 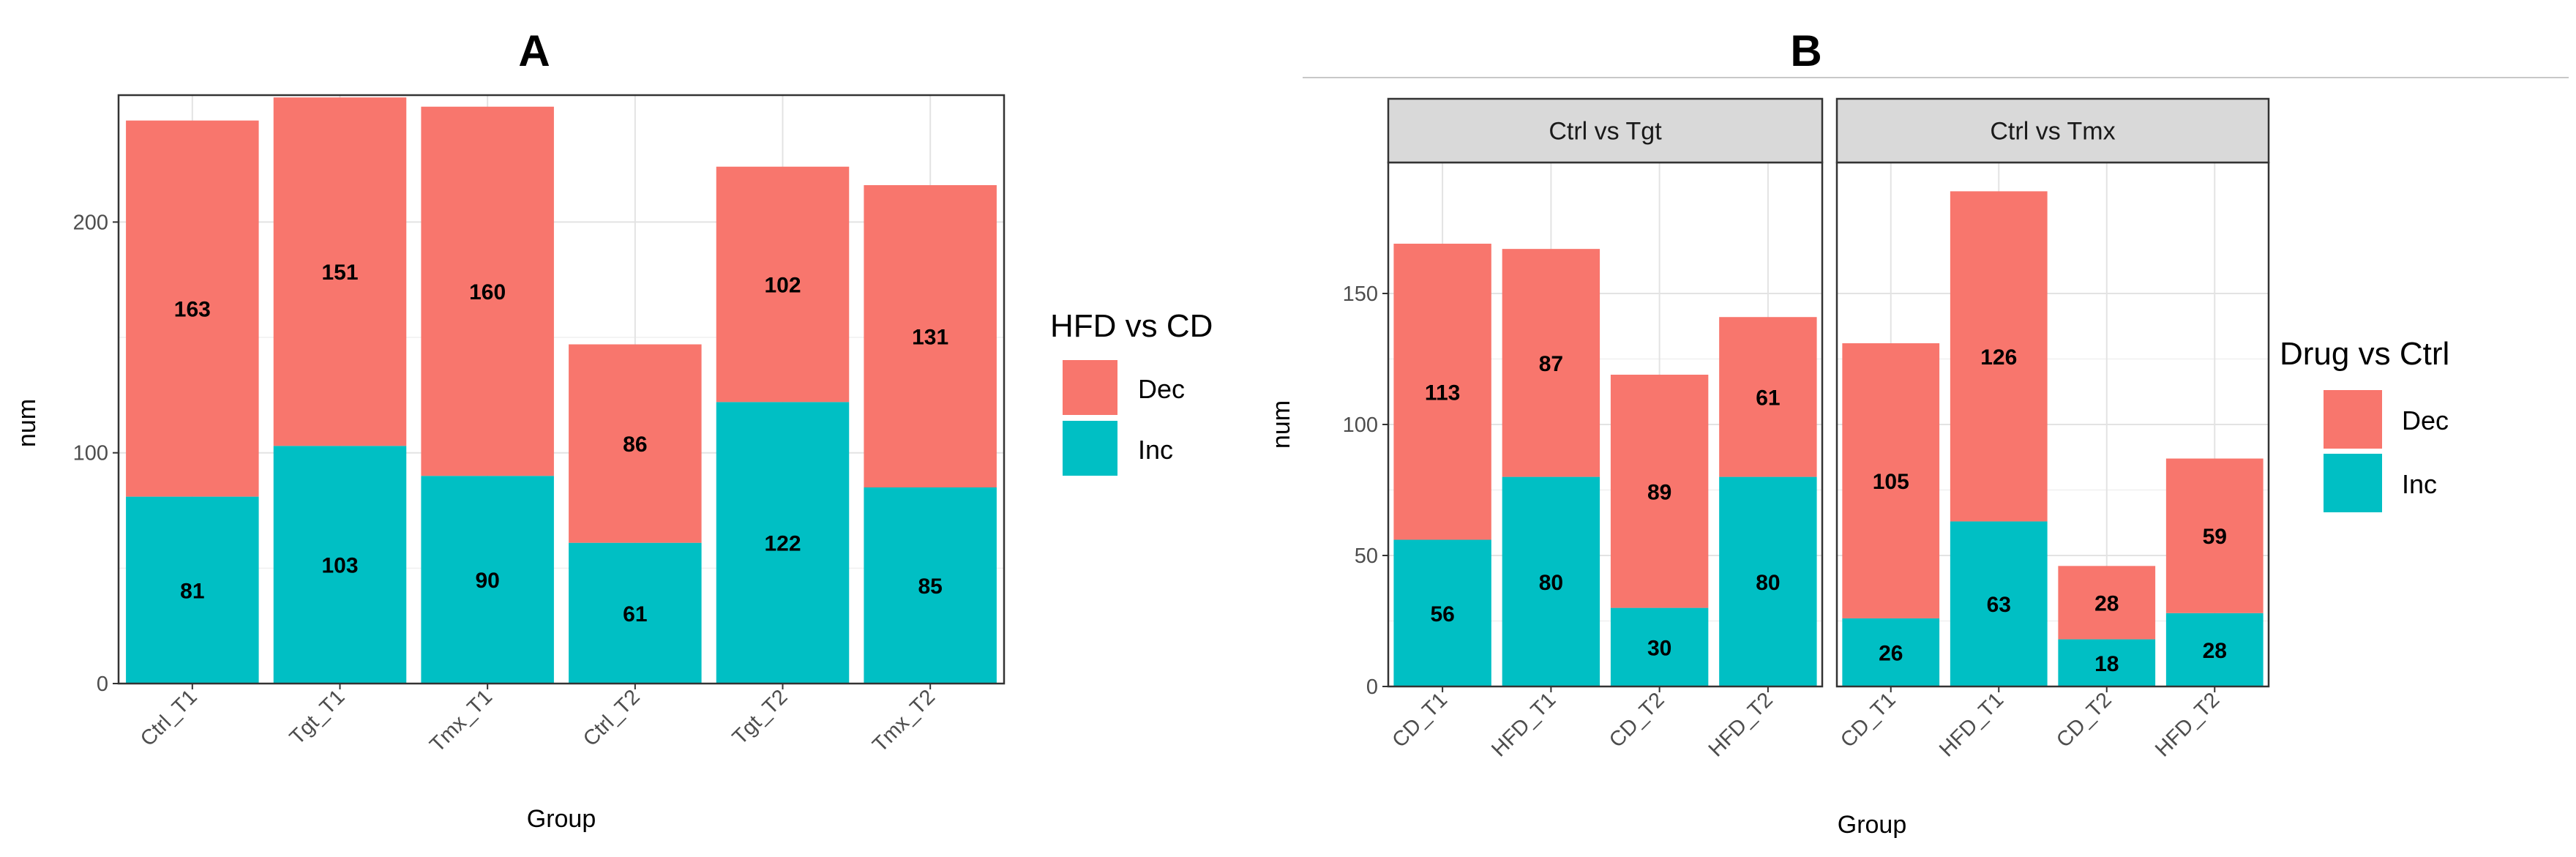 I want to click on data-label: 126, so click(x=1998, y=357).